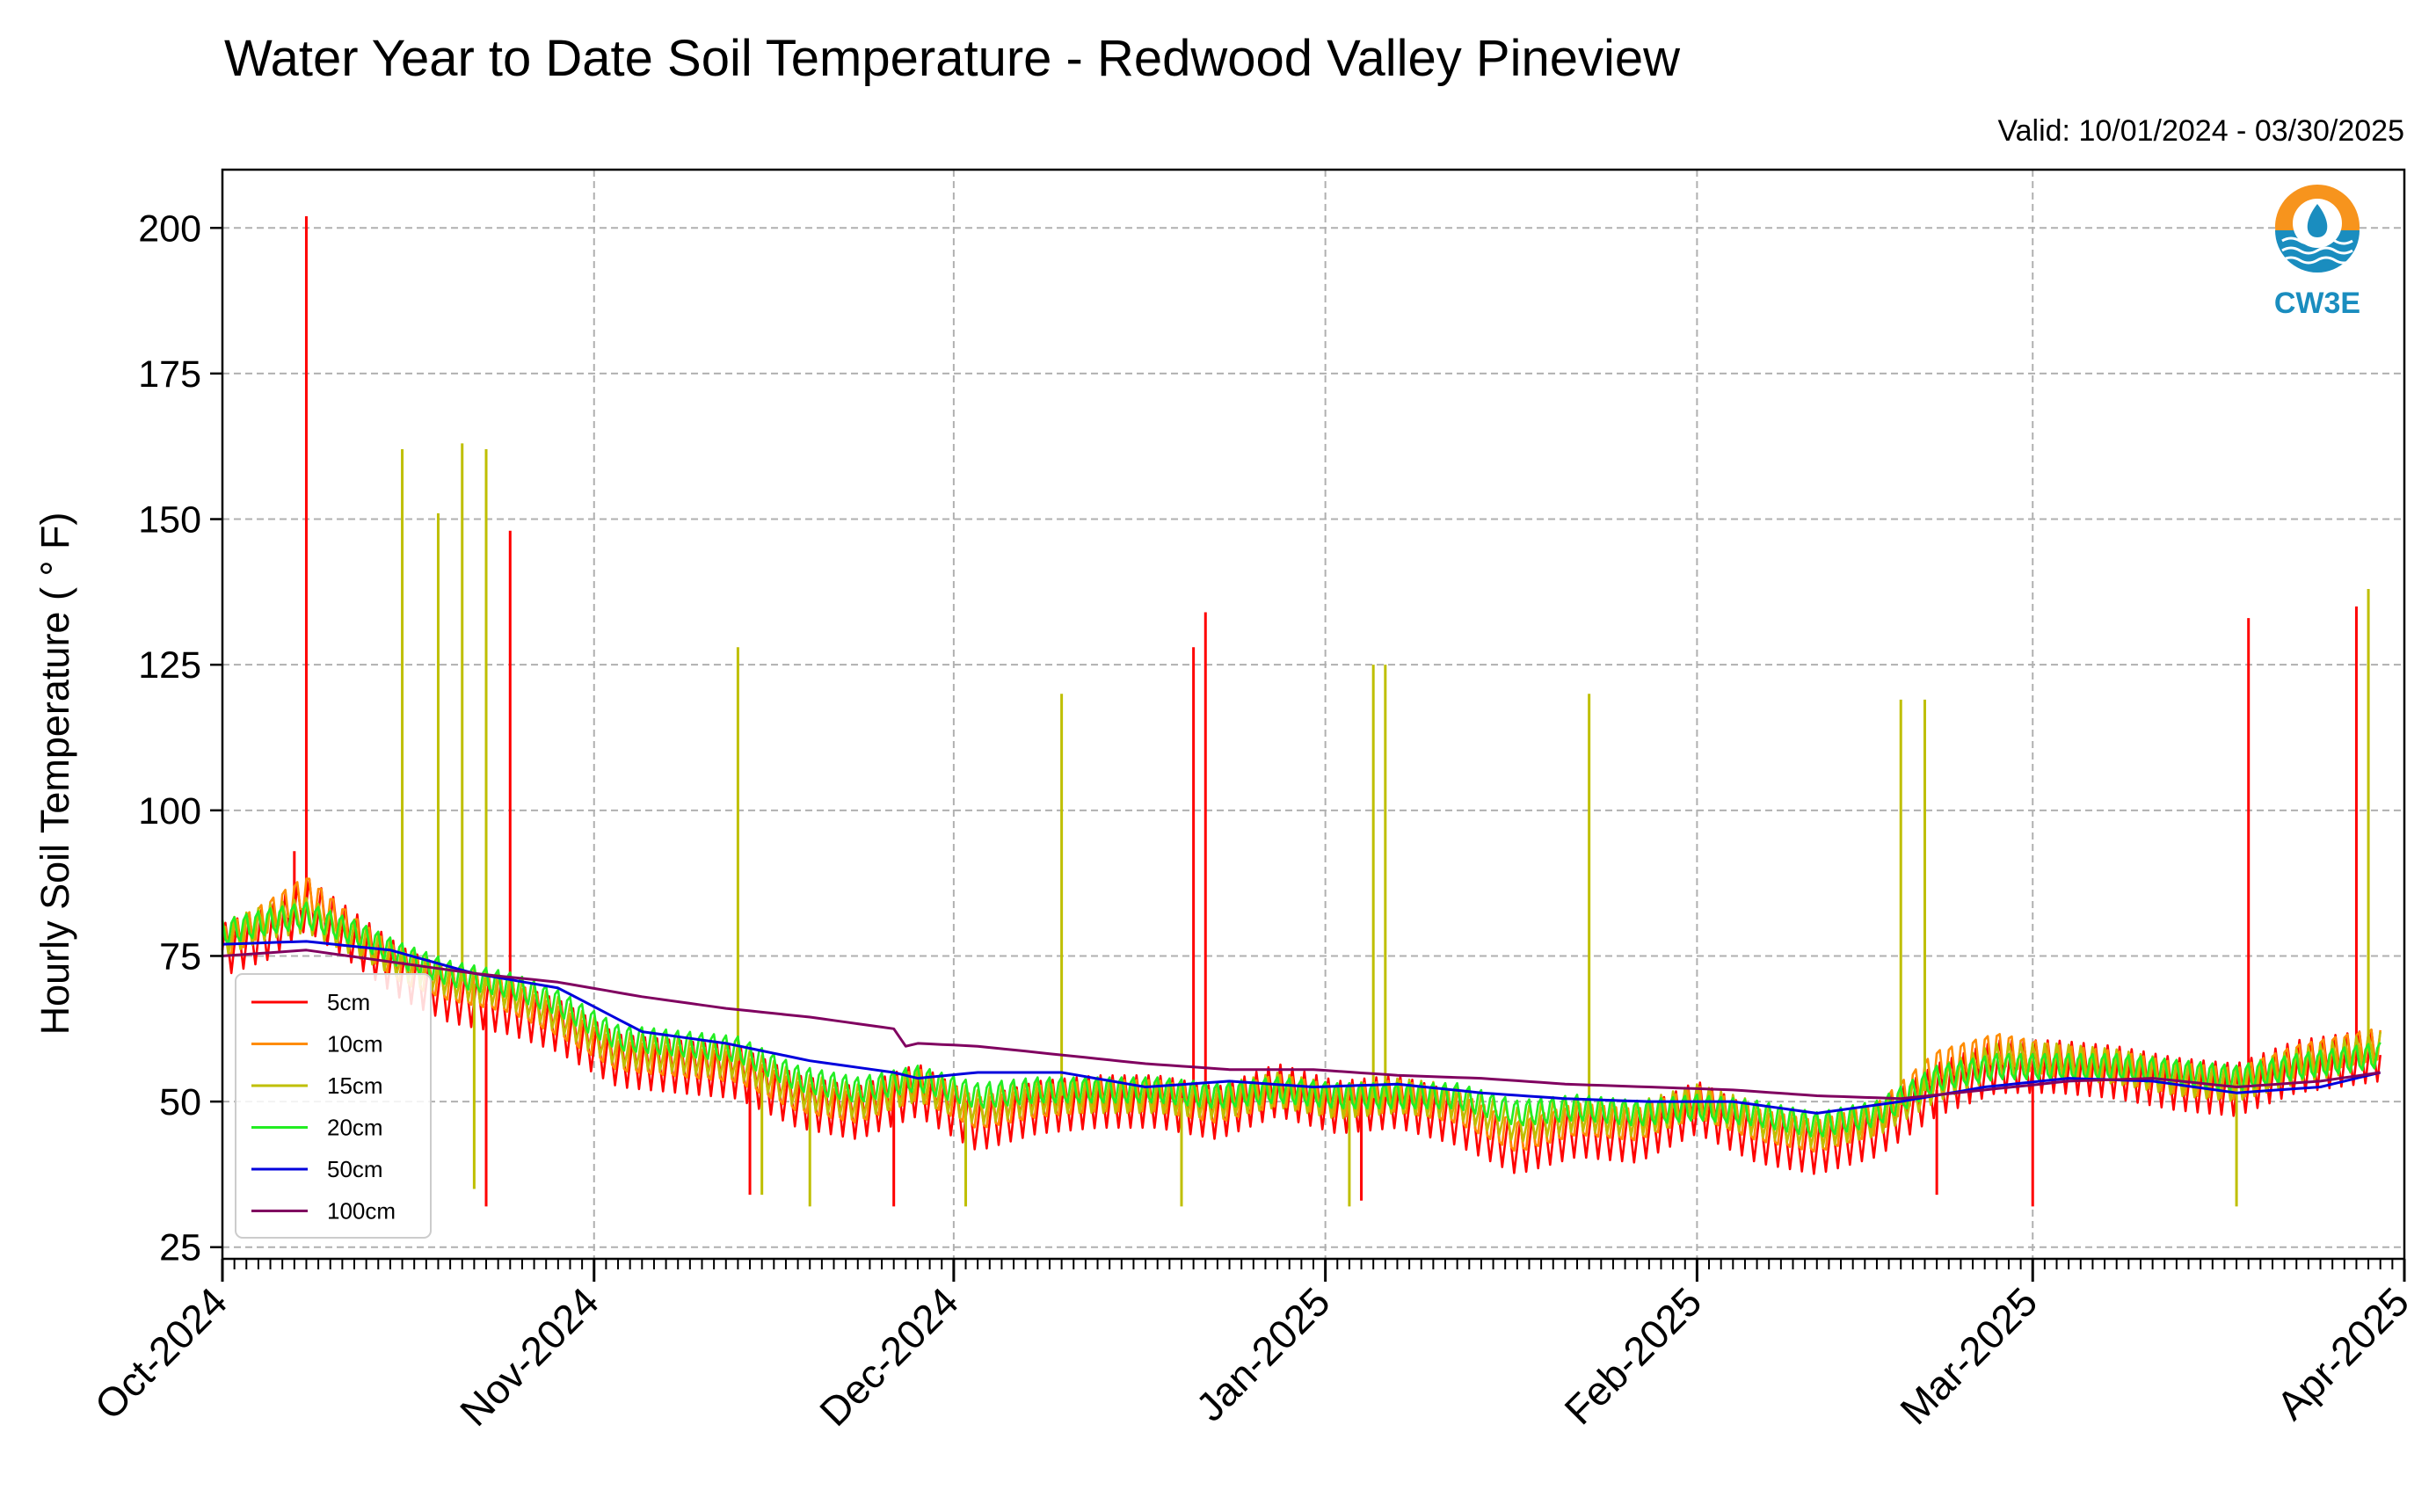 This screenshot has width=2436, height=1512. I want to click on y-tick-label: 150, so click(169, 521).